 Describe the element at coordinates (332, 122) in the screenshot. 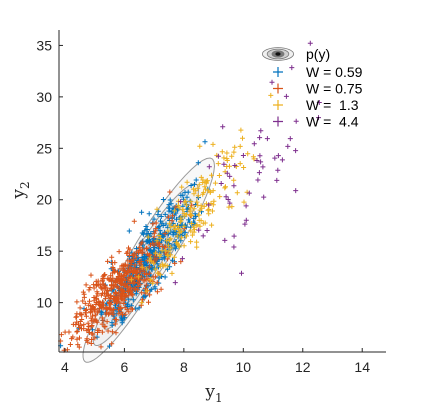

I see `legend-label: W = 4.4` at that location.